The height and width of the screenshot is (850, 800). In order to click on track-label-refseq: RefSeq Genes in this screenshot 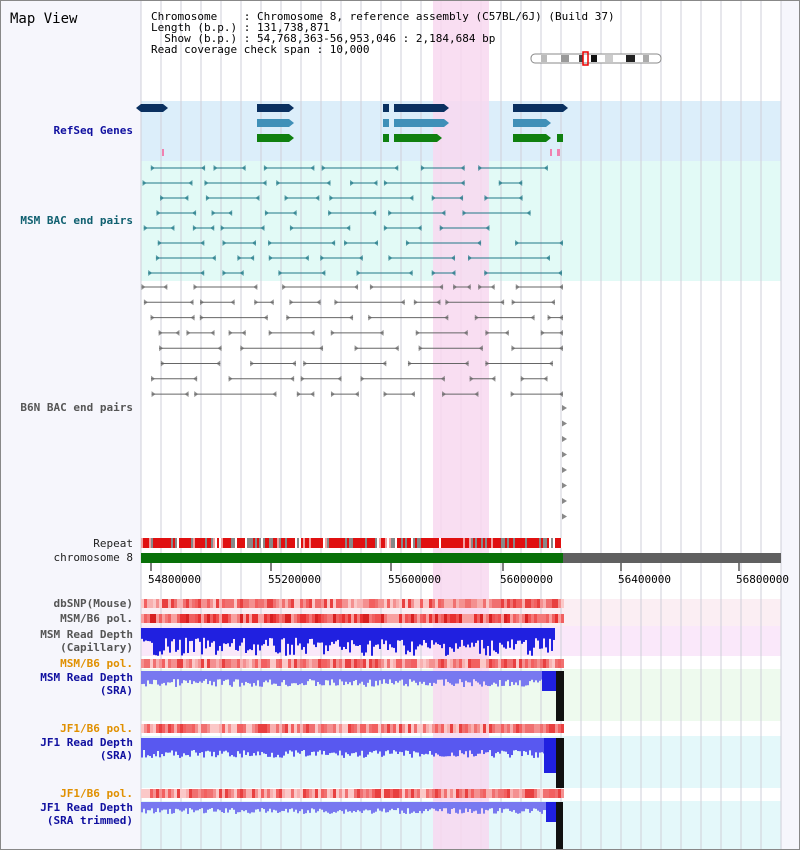, I will do `click(93, 130)`.